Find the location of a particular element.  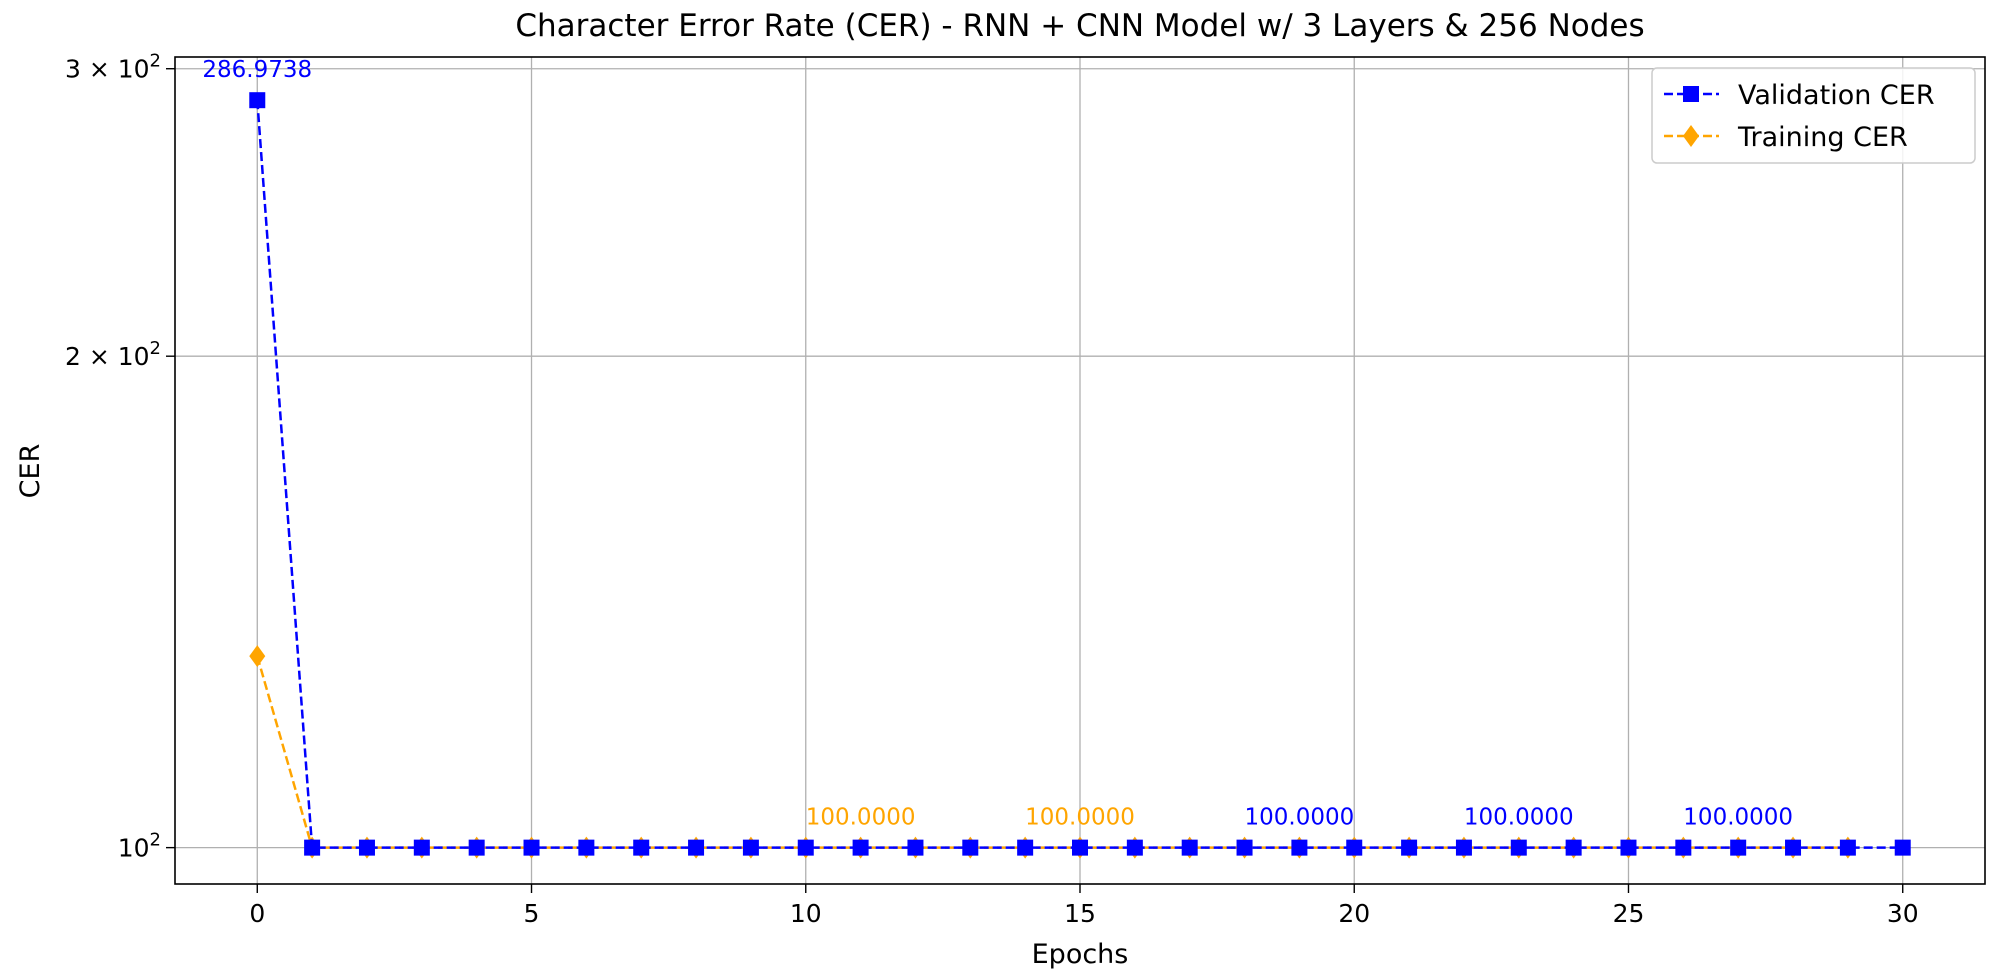

y-tick-label-base: 3 × 10 is located at coordinates (107, 69).